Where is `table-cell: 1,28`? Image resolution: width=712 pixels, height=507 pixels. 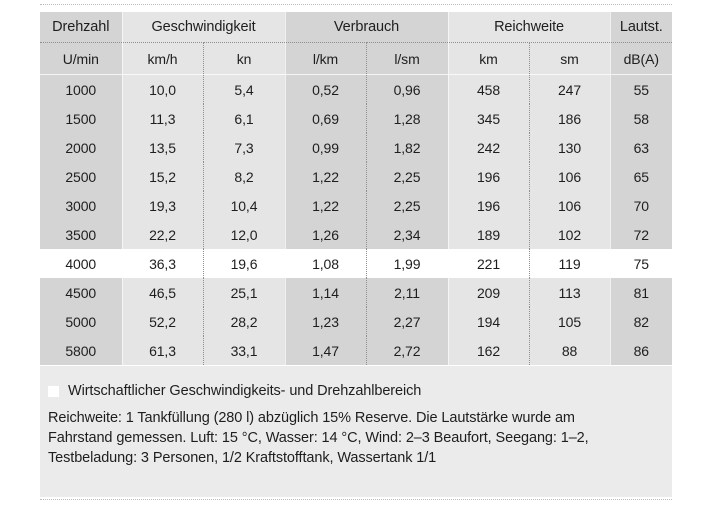
table-cell: 1,28 is located at coordinates (407, 118).